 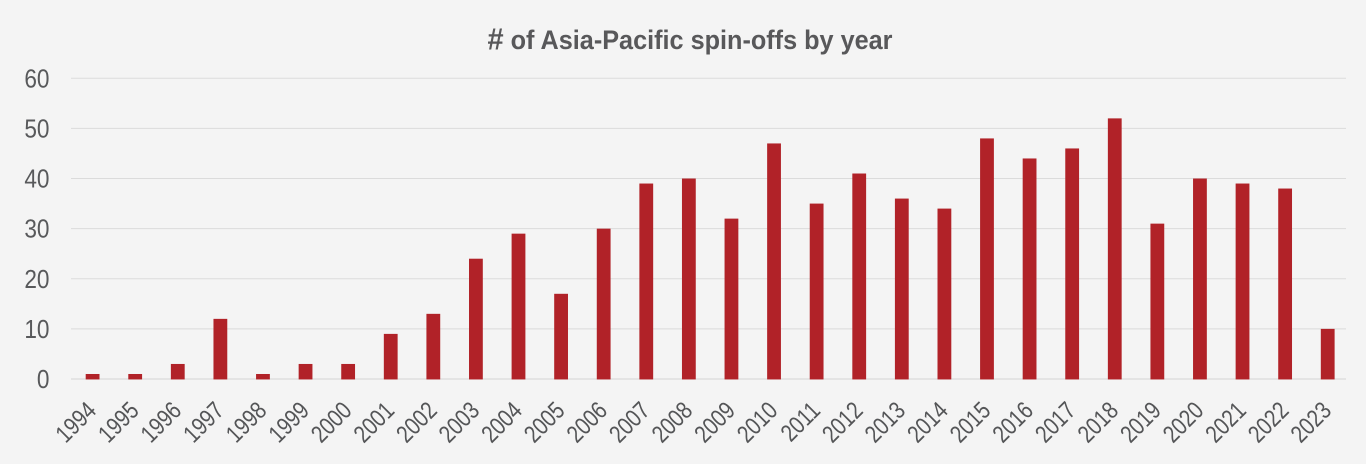 I want to click on svg-text: 10, so click(x=36, y=329).